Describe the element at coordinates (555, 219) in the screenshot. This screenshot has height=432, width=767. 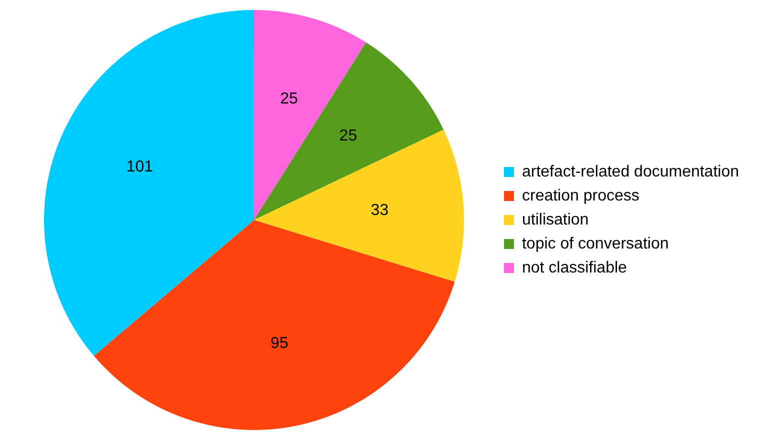
I see `legend-label: utilisation` at that location.